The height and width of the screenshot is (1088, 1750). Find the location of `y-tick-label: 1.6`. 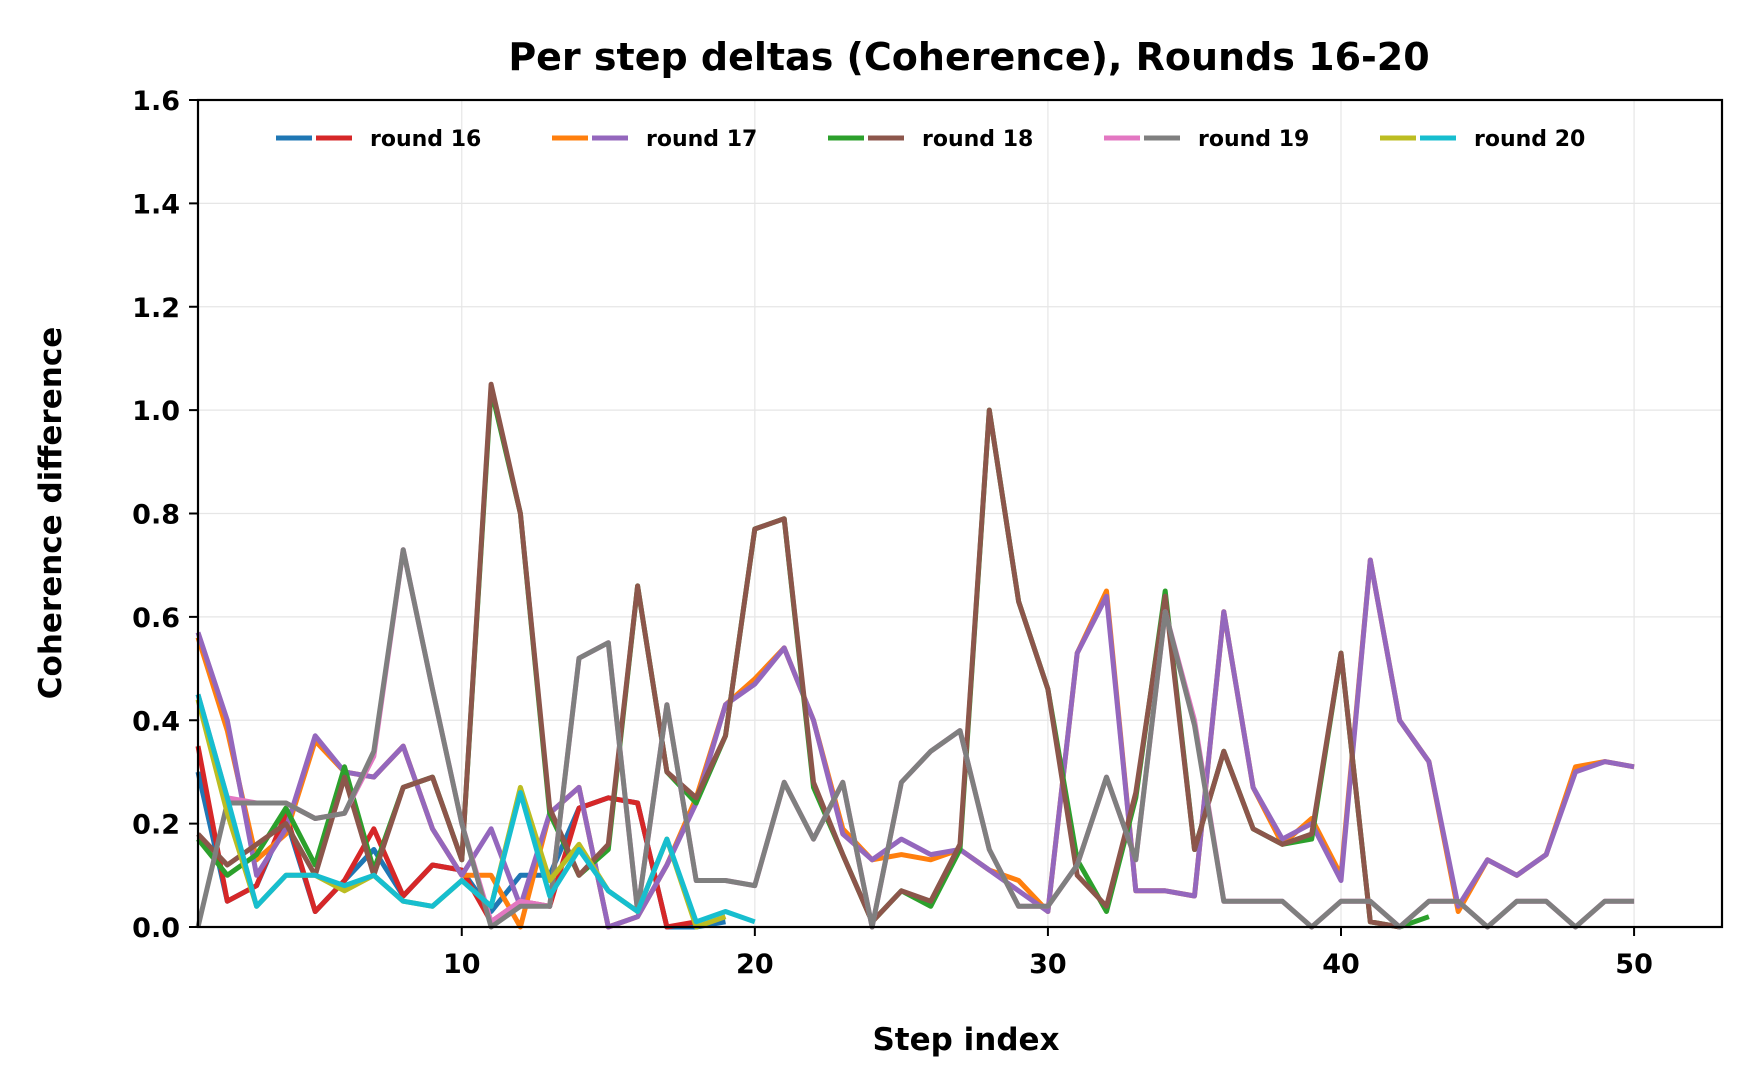

y-tick-label: 1.6 is located at coordinates (156, 101).